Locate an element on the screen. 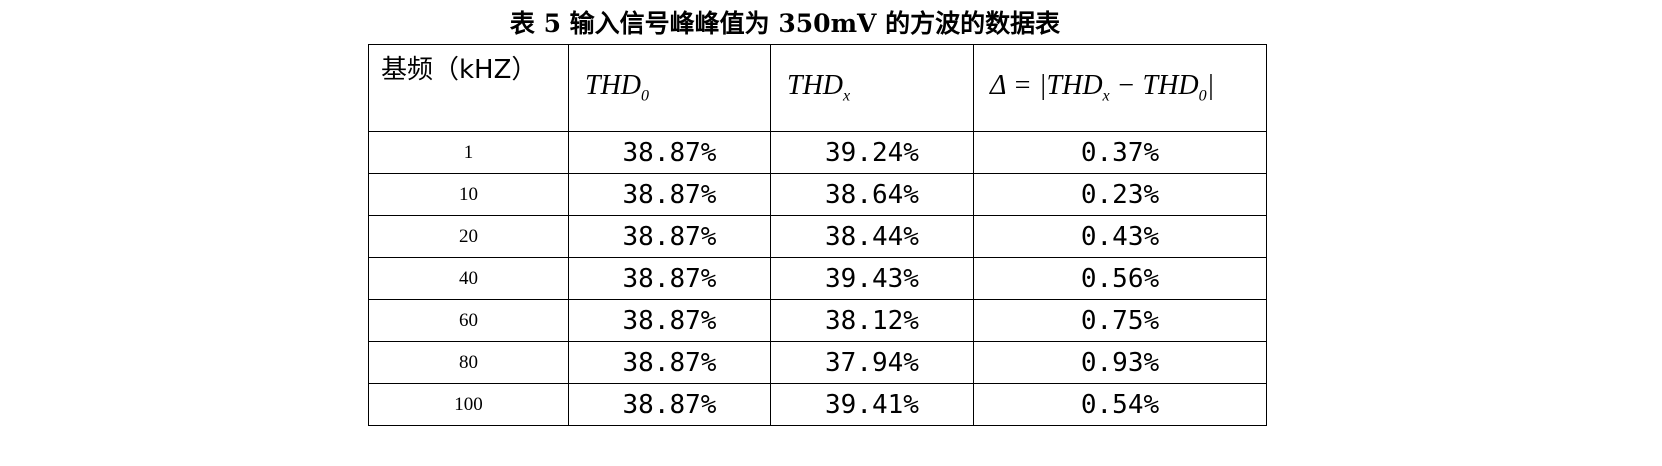 Image resolution: width=1662 pixels, height=466 pixels. header-text: 基频（kHZ） is located at coordinates (459, 70).